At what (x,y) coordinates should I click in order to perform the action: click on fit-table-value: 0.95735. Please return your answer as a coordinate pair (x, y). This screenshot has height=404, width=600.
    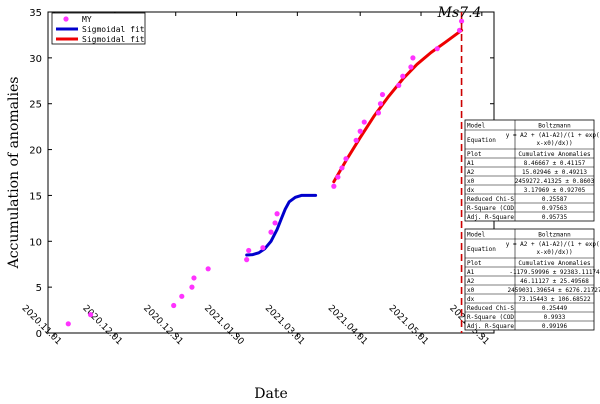
    Looking at the image, I should click on (555, 217).